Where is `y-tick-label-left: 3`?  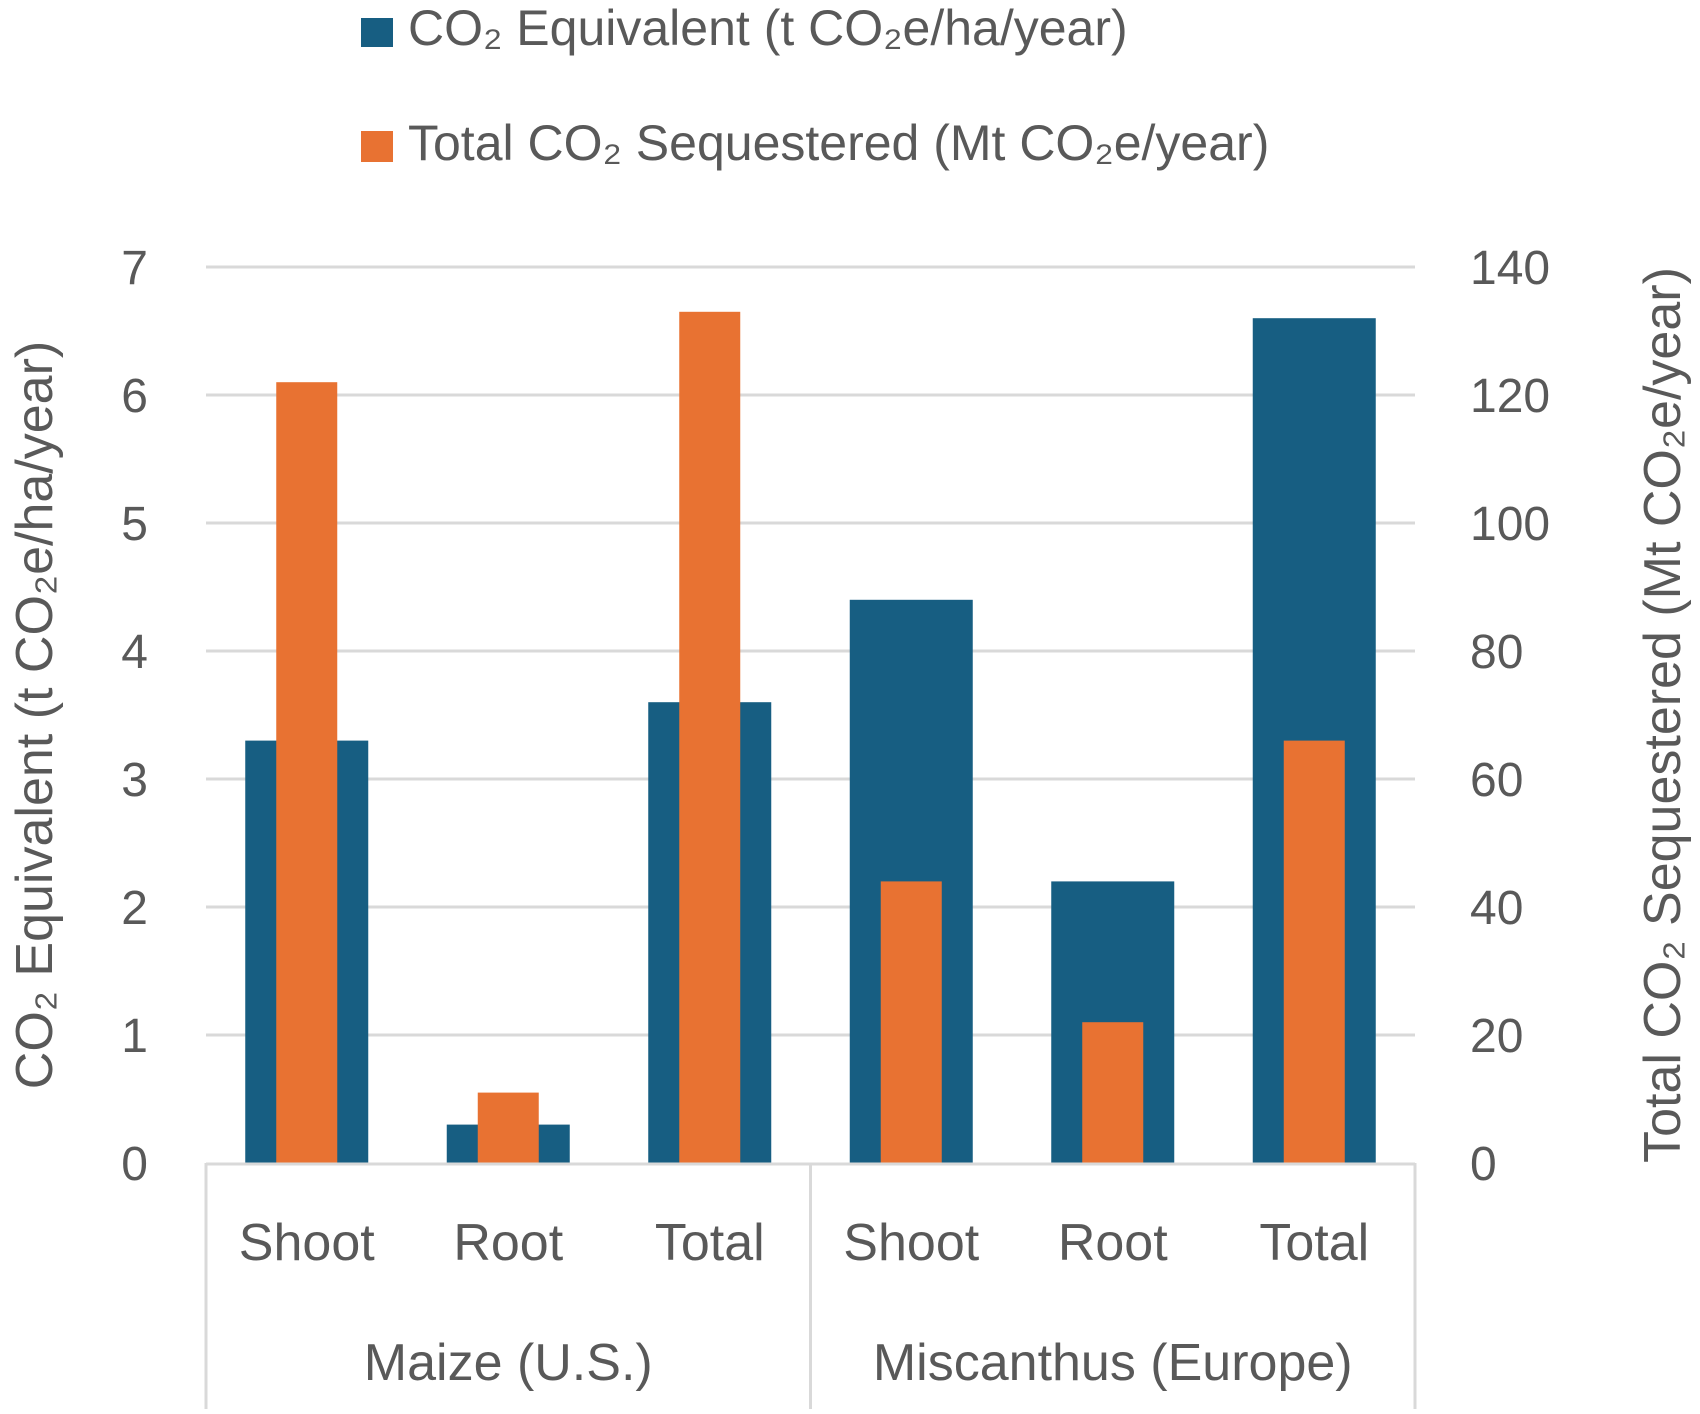 y-tick-label-left: 3 is located at coordinates (134, 780).